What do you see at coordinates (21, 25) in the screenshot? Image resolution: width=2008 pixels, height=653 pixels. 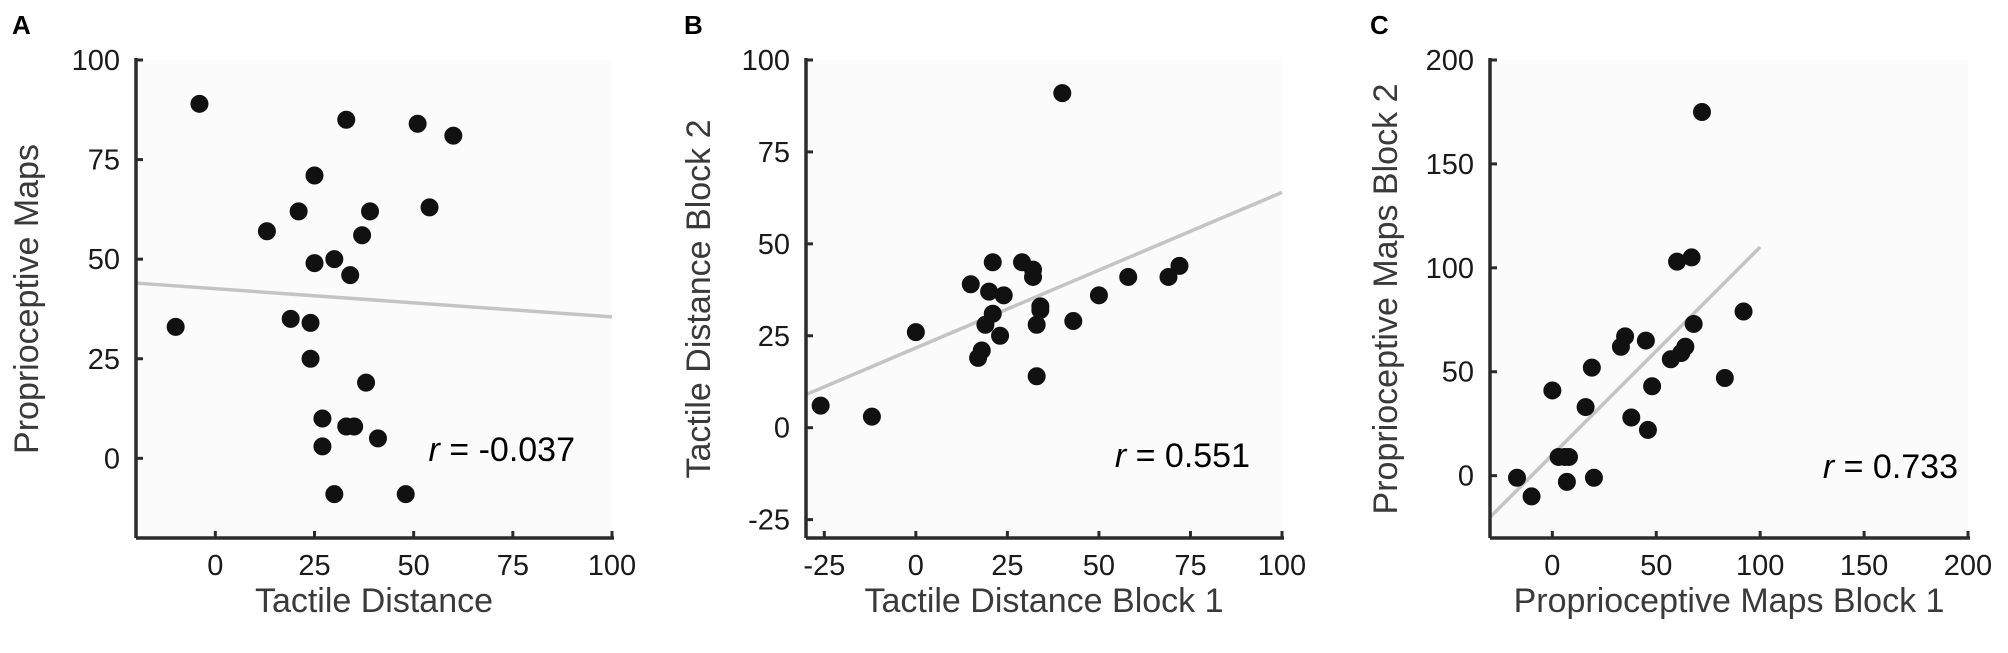 I see `panel-letter: A` at bounding box center [21, 25].